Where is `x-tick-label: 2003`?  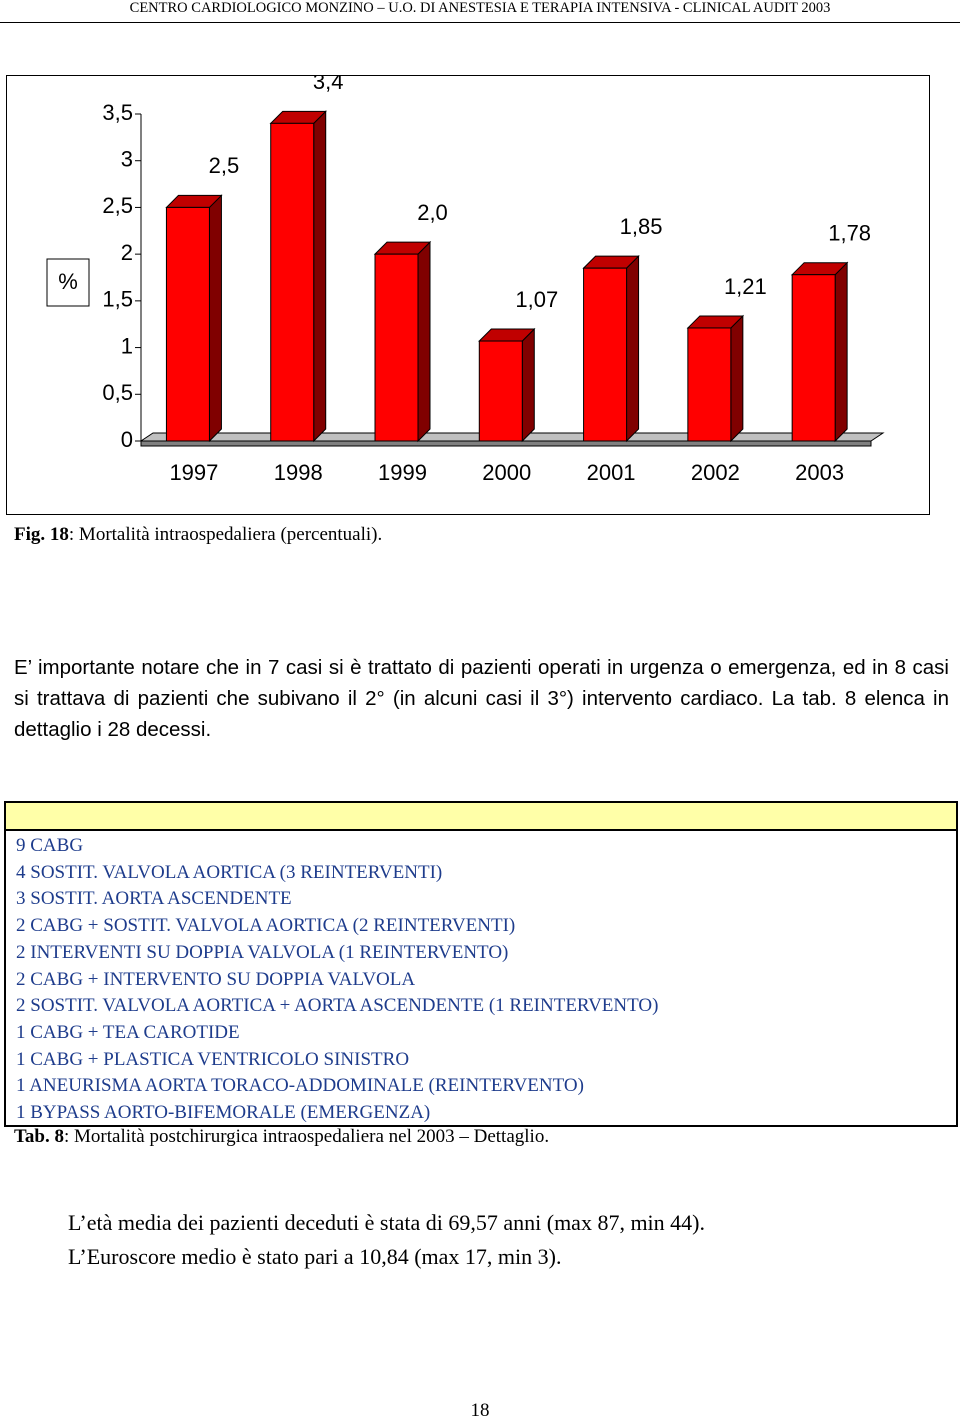 x-tick-label: 2003 is located at coordinates (819, 472).